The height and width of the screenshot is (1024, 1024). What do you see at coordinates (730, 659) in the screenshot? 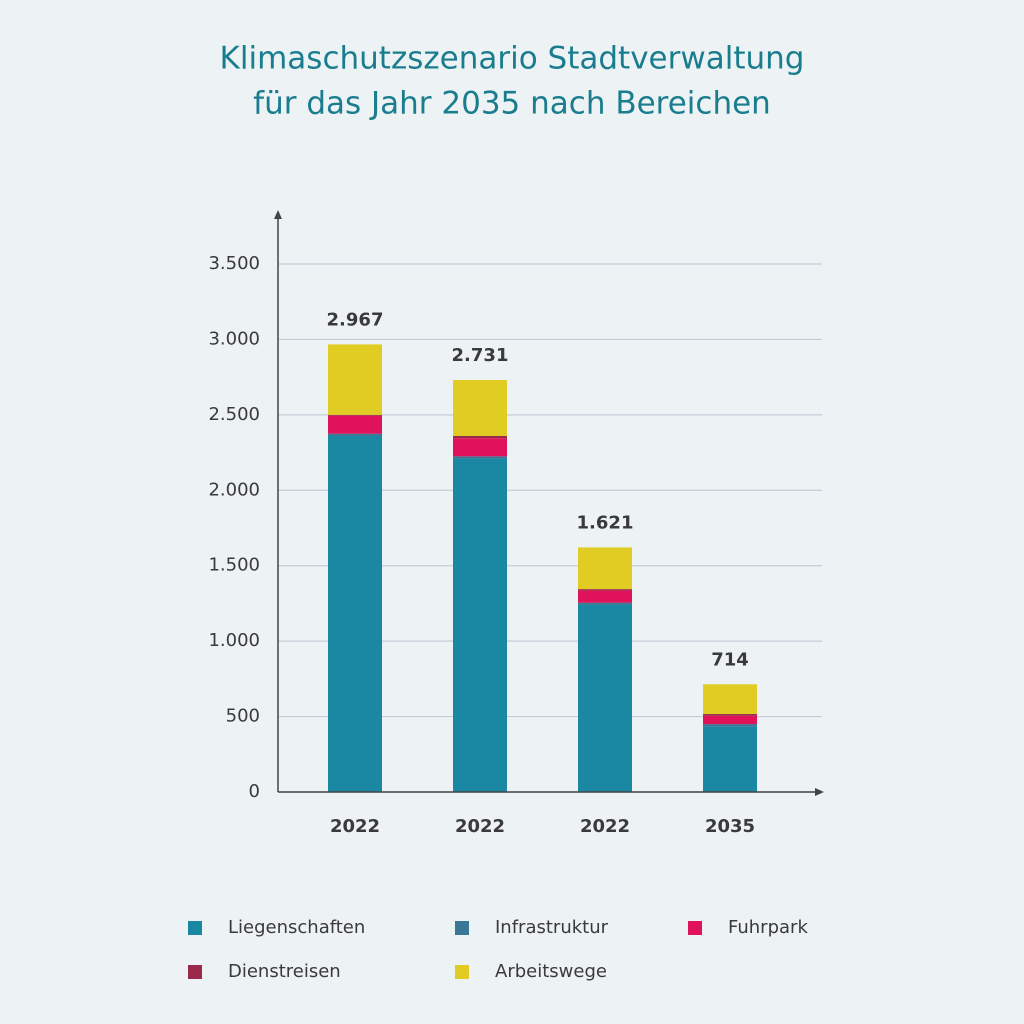
I see `total-label: 714` at bounding box center [730, 659].